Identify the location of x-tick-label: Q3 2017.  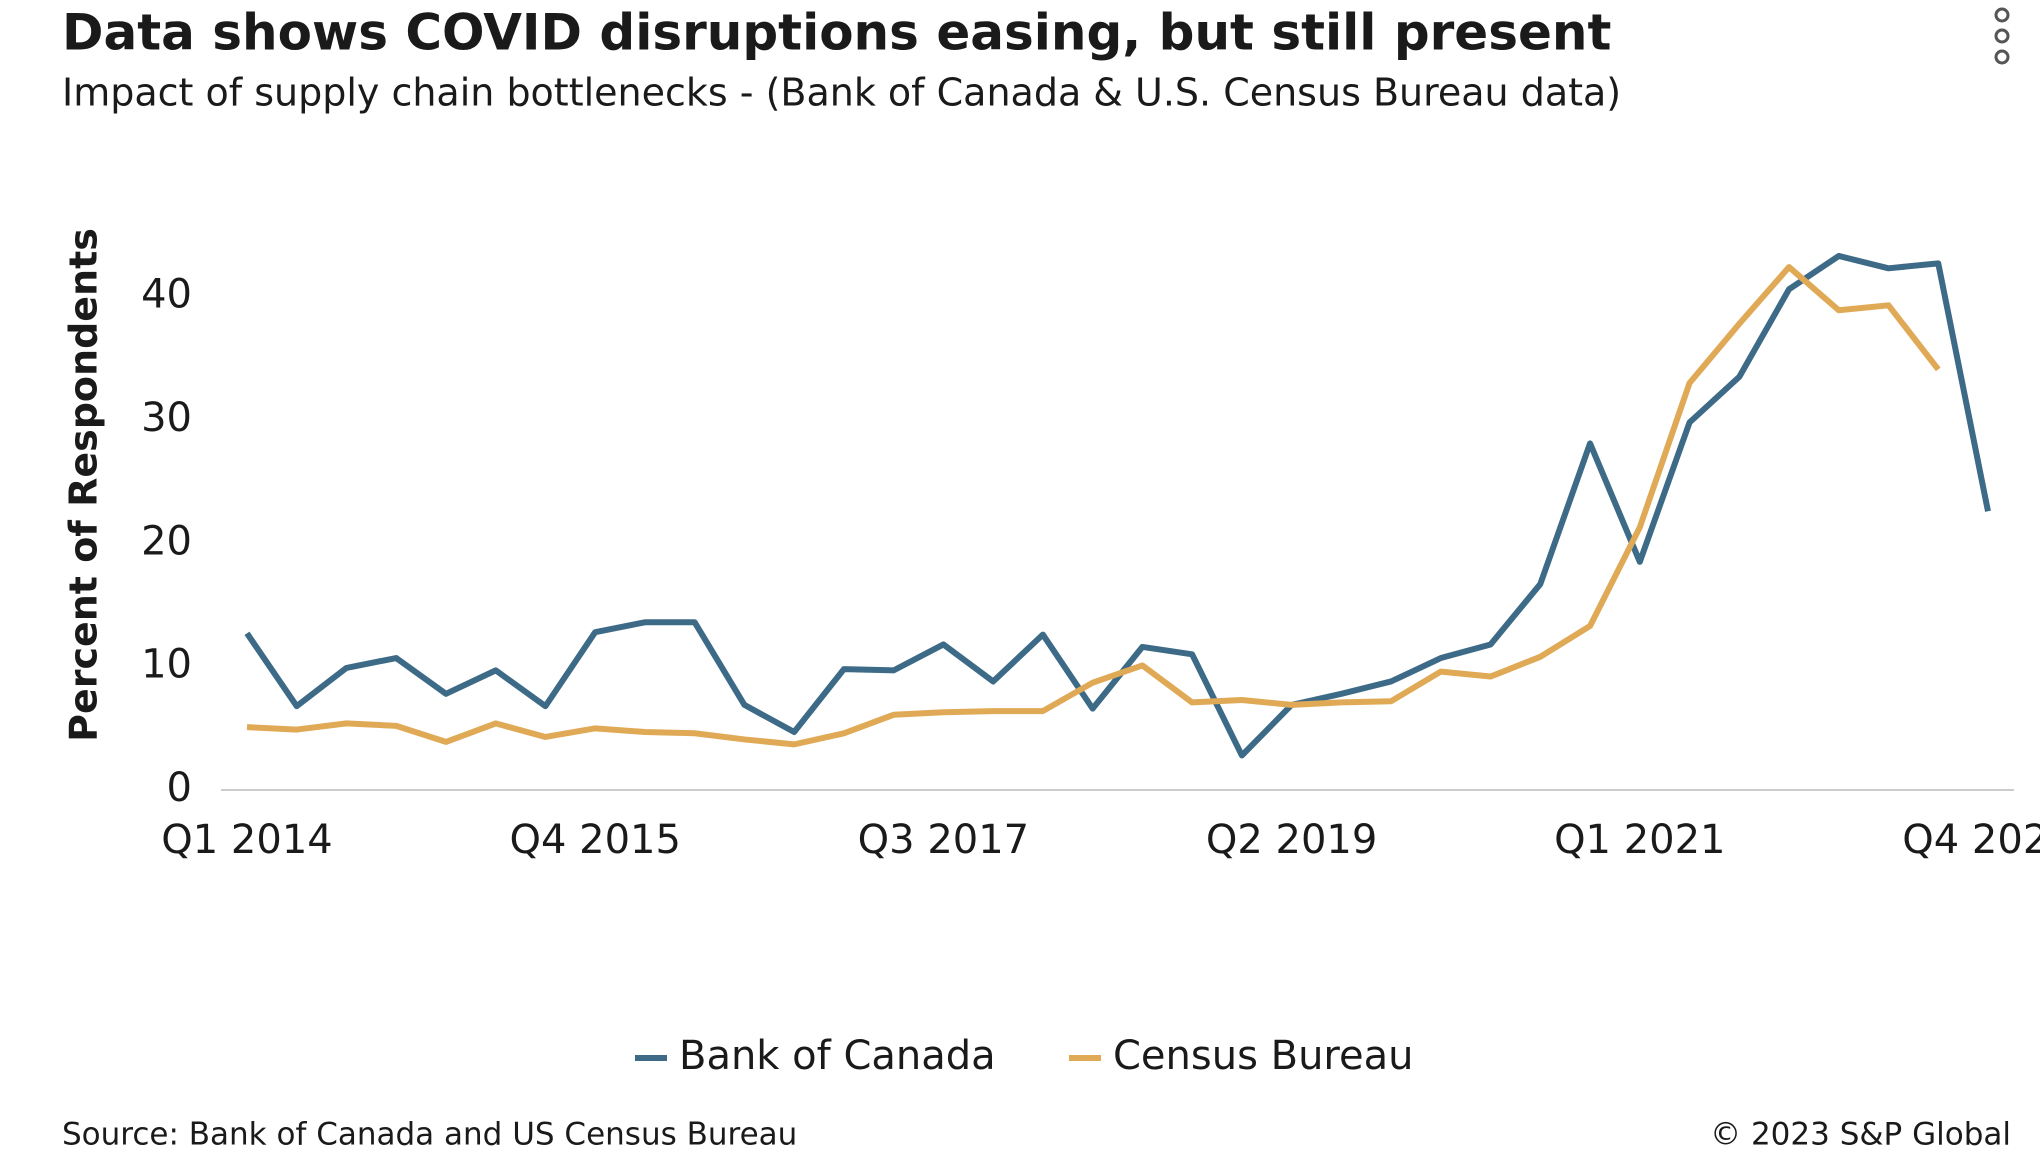
(943, 840).